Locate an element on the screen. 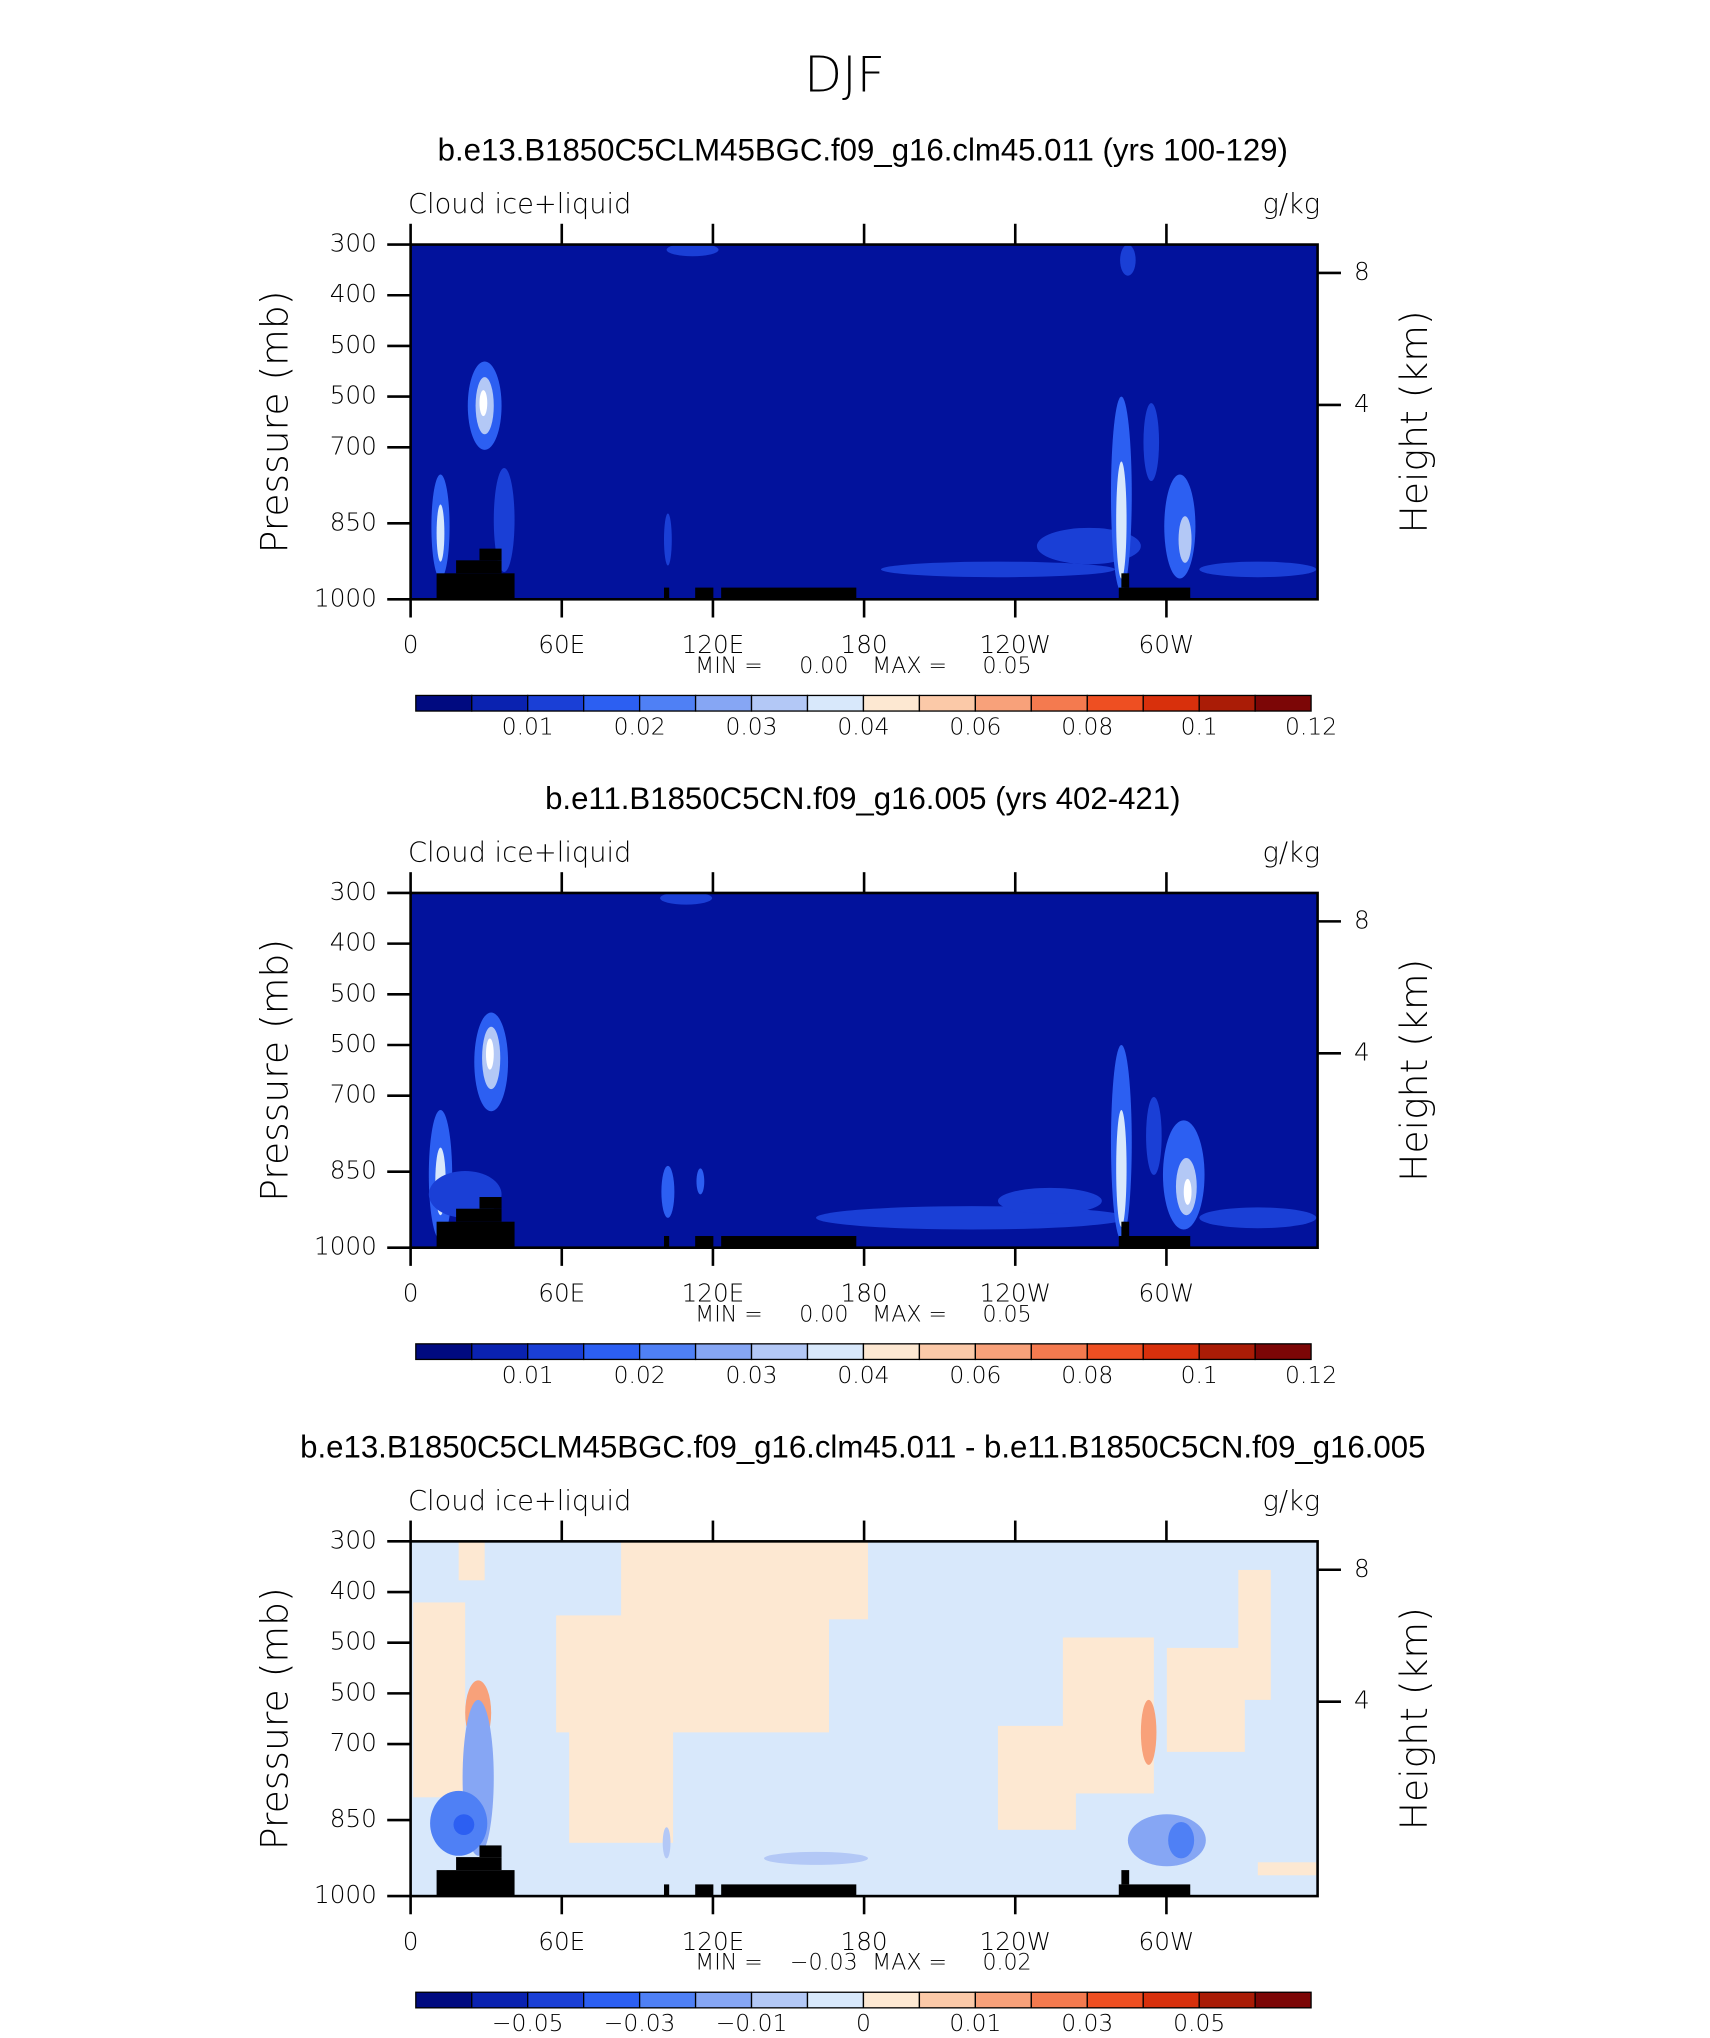 This screenshot has height=2038, width=1710. x-tick-label: 180 is located at coordinates (864, 644).